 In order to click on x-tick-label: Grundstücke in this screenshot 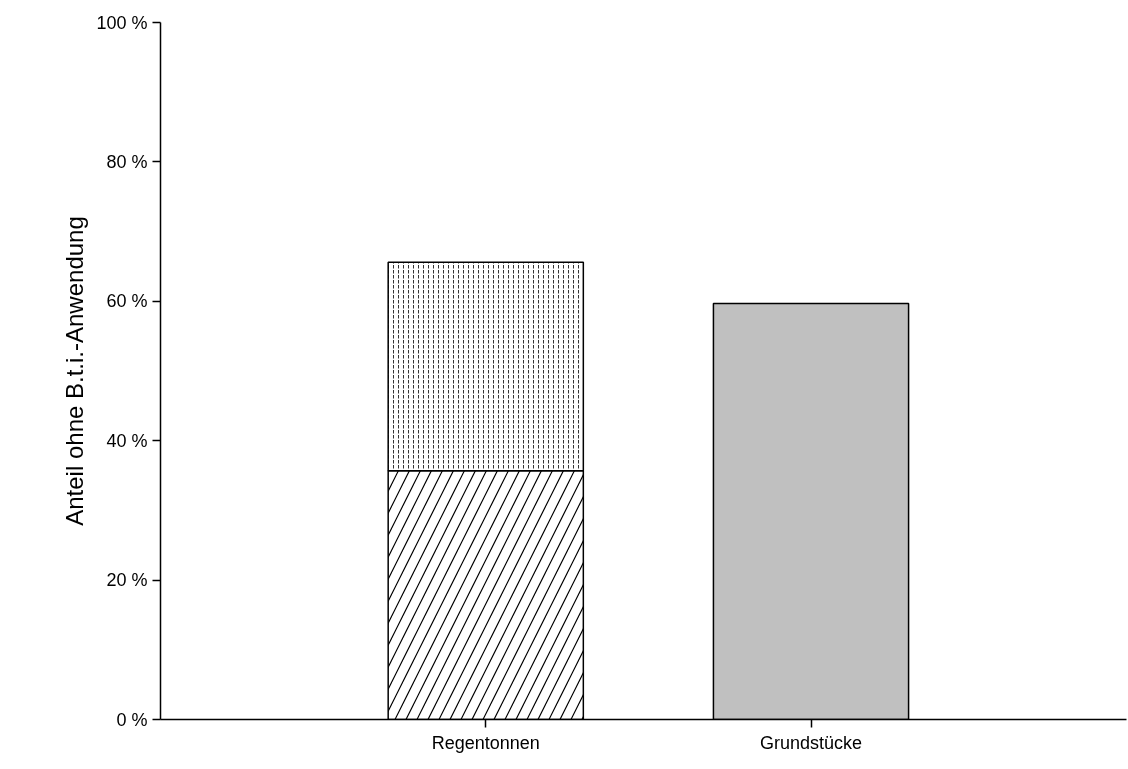, I will do `click(811, 742)`.